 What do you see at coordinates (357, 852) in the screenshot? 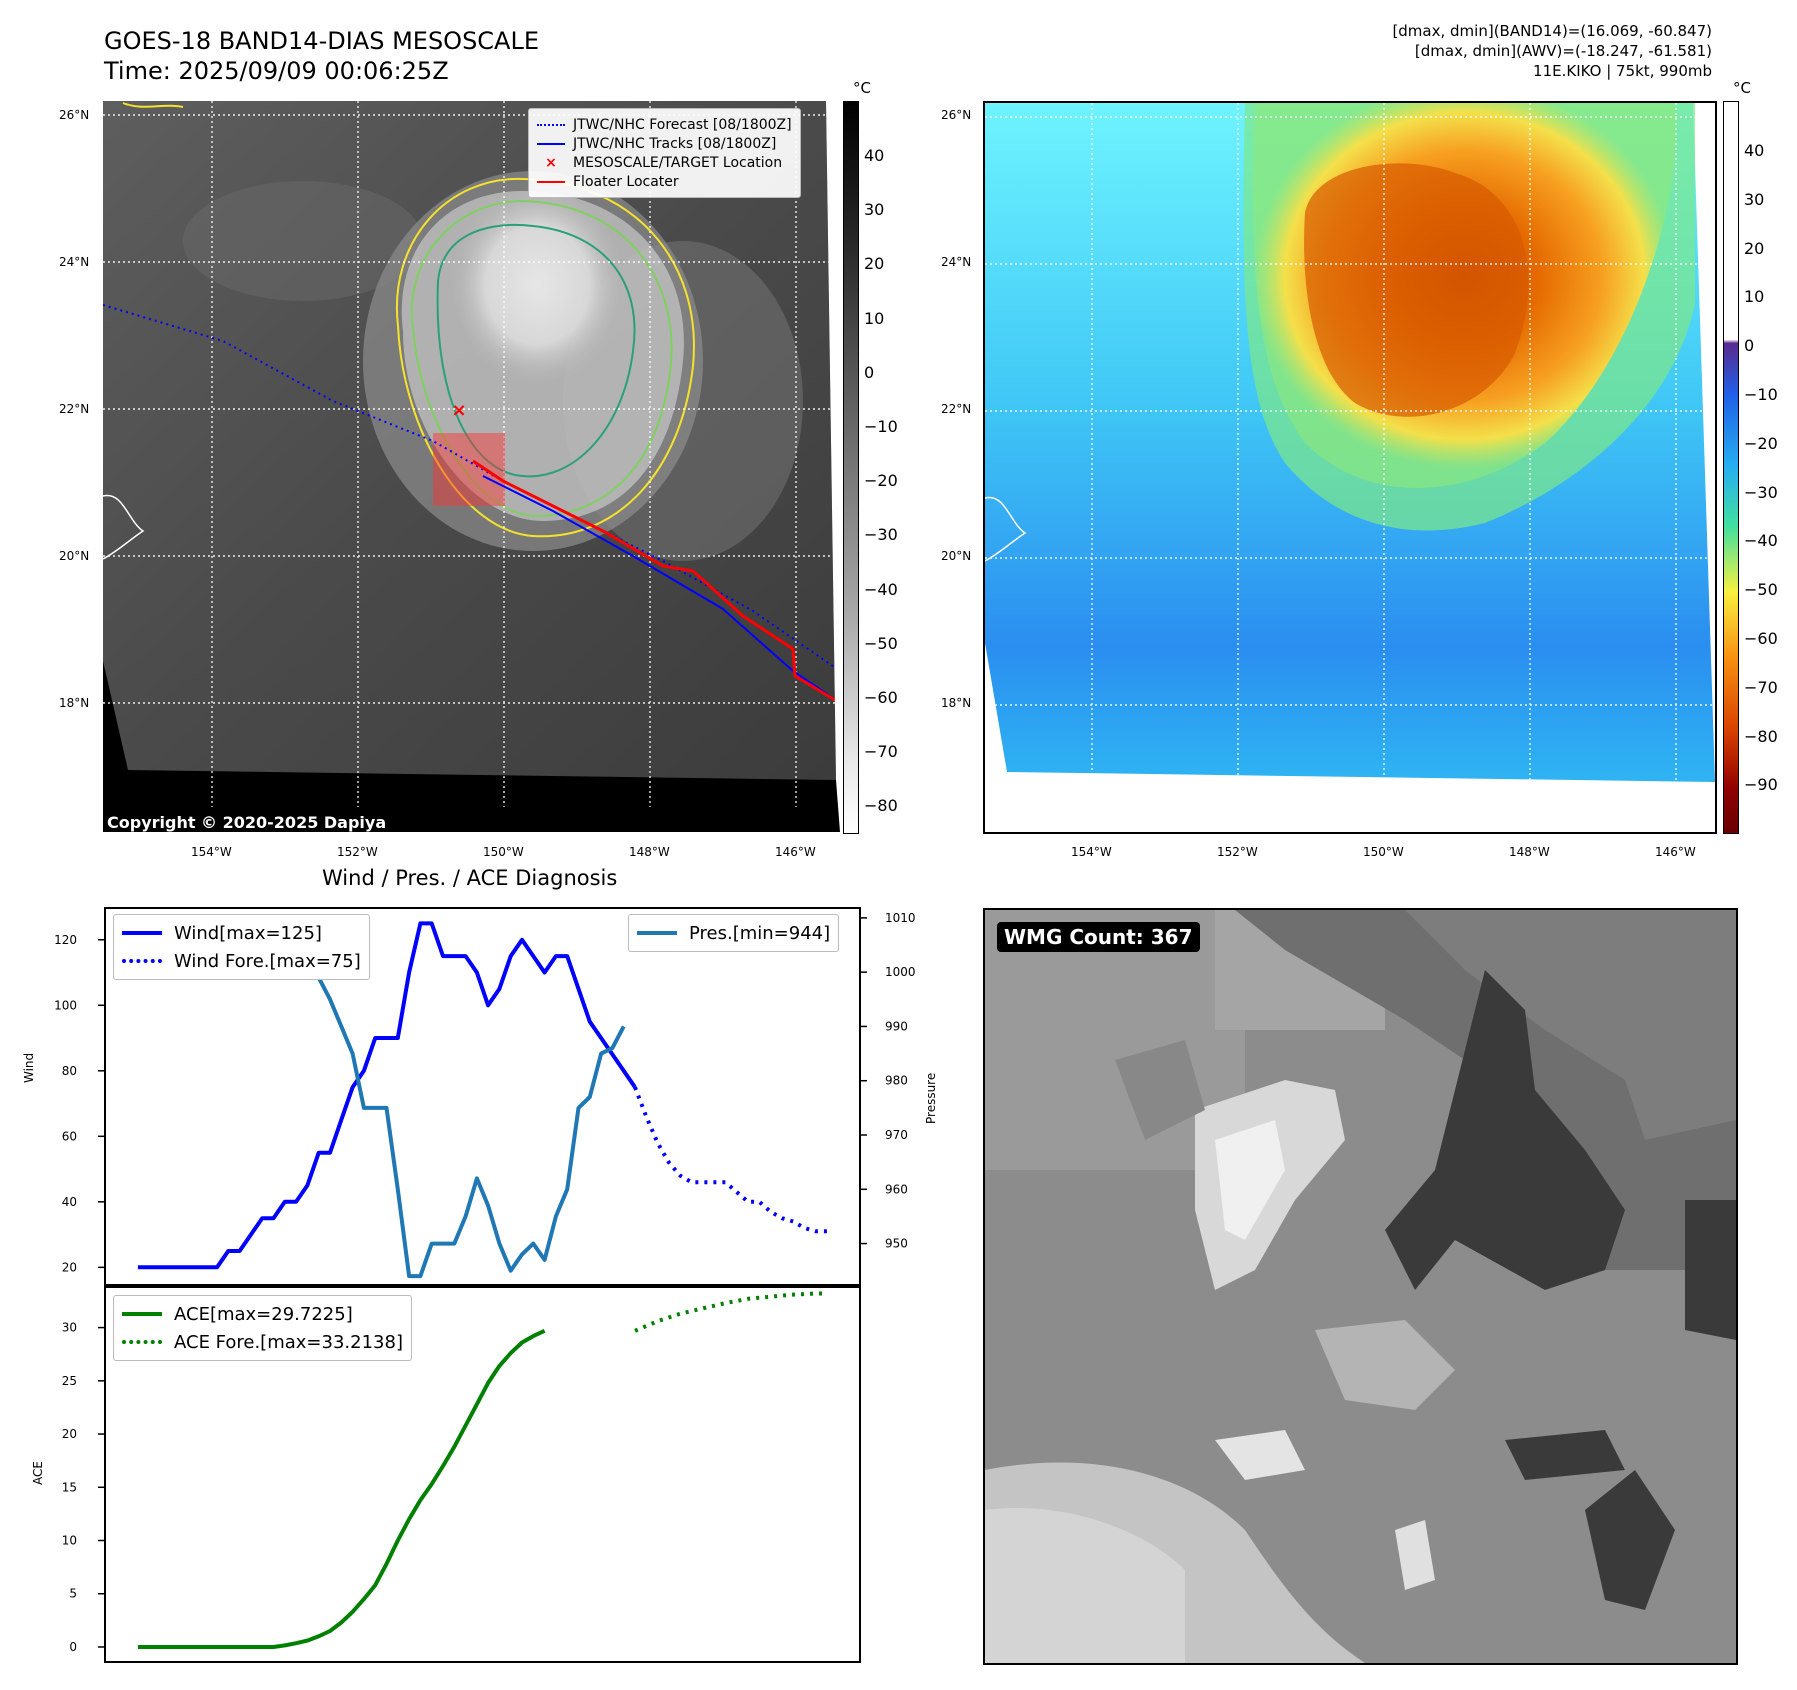
I see `lon-label: 152°W` at bounding box center [357, 852].